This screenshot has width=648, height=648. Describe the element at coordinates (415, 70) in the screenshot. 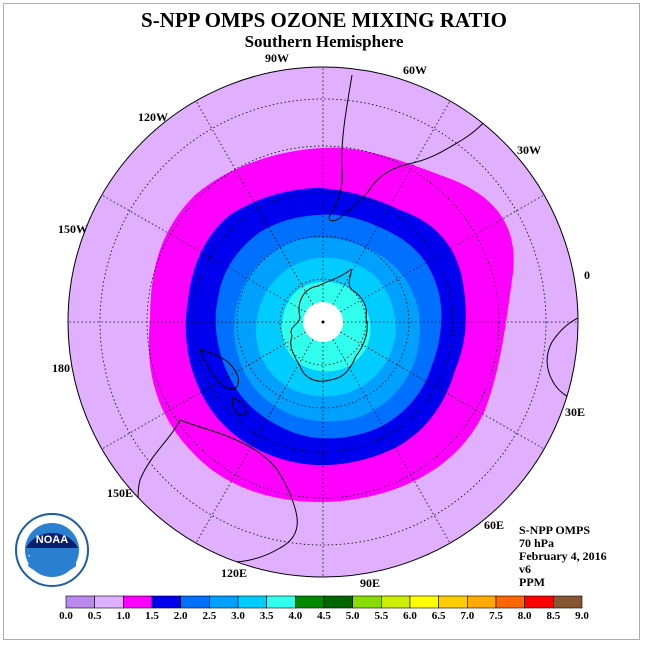

I see `lon-label-60w: 60W` at that location.